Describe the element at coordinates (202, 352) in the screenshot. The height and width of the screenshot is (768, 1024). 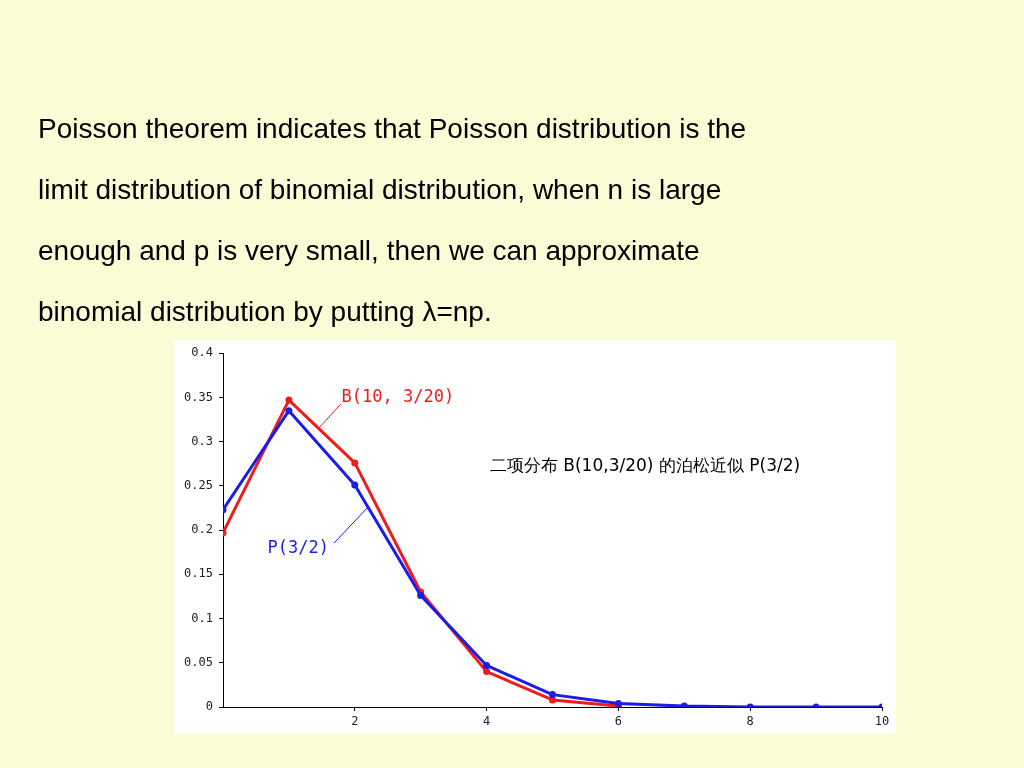
I see `y-tick-label: 0.4` at that location.